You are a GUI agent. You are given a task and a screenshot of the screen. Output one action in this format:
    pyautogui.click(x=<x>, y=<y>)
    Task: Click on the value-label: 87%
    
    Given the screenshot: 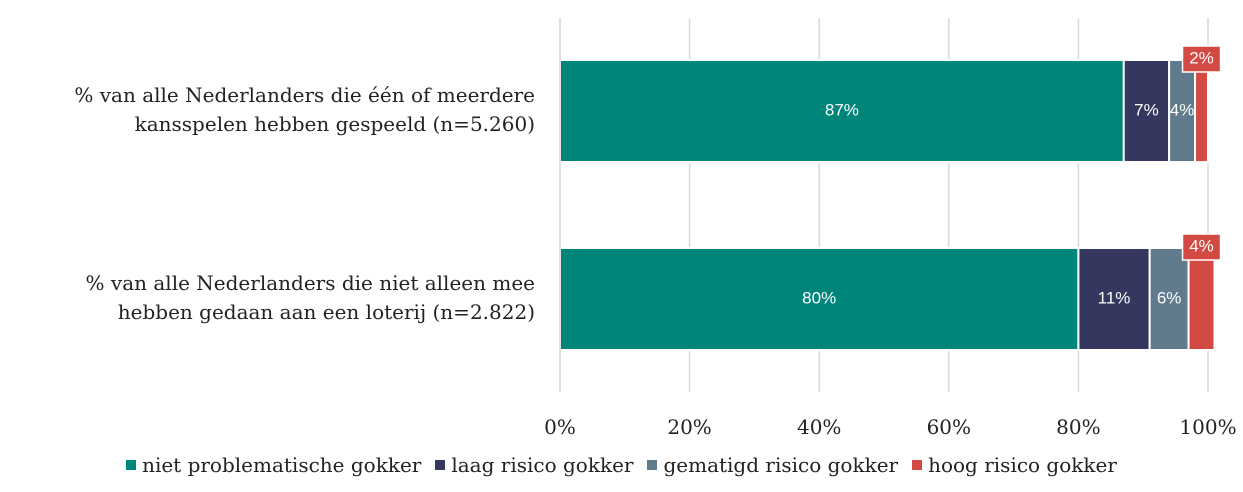 What is the action you would take?
    pyautogui.click(x=842, y=109)
    